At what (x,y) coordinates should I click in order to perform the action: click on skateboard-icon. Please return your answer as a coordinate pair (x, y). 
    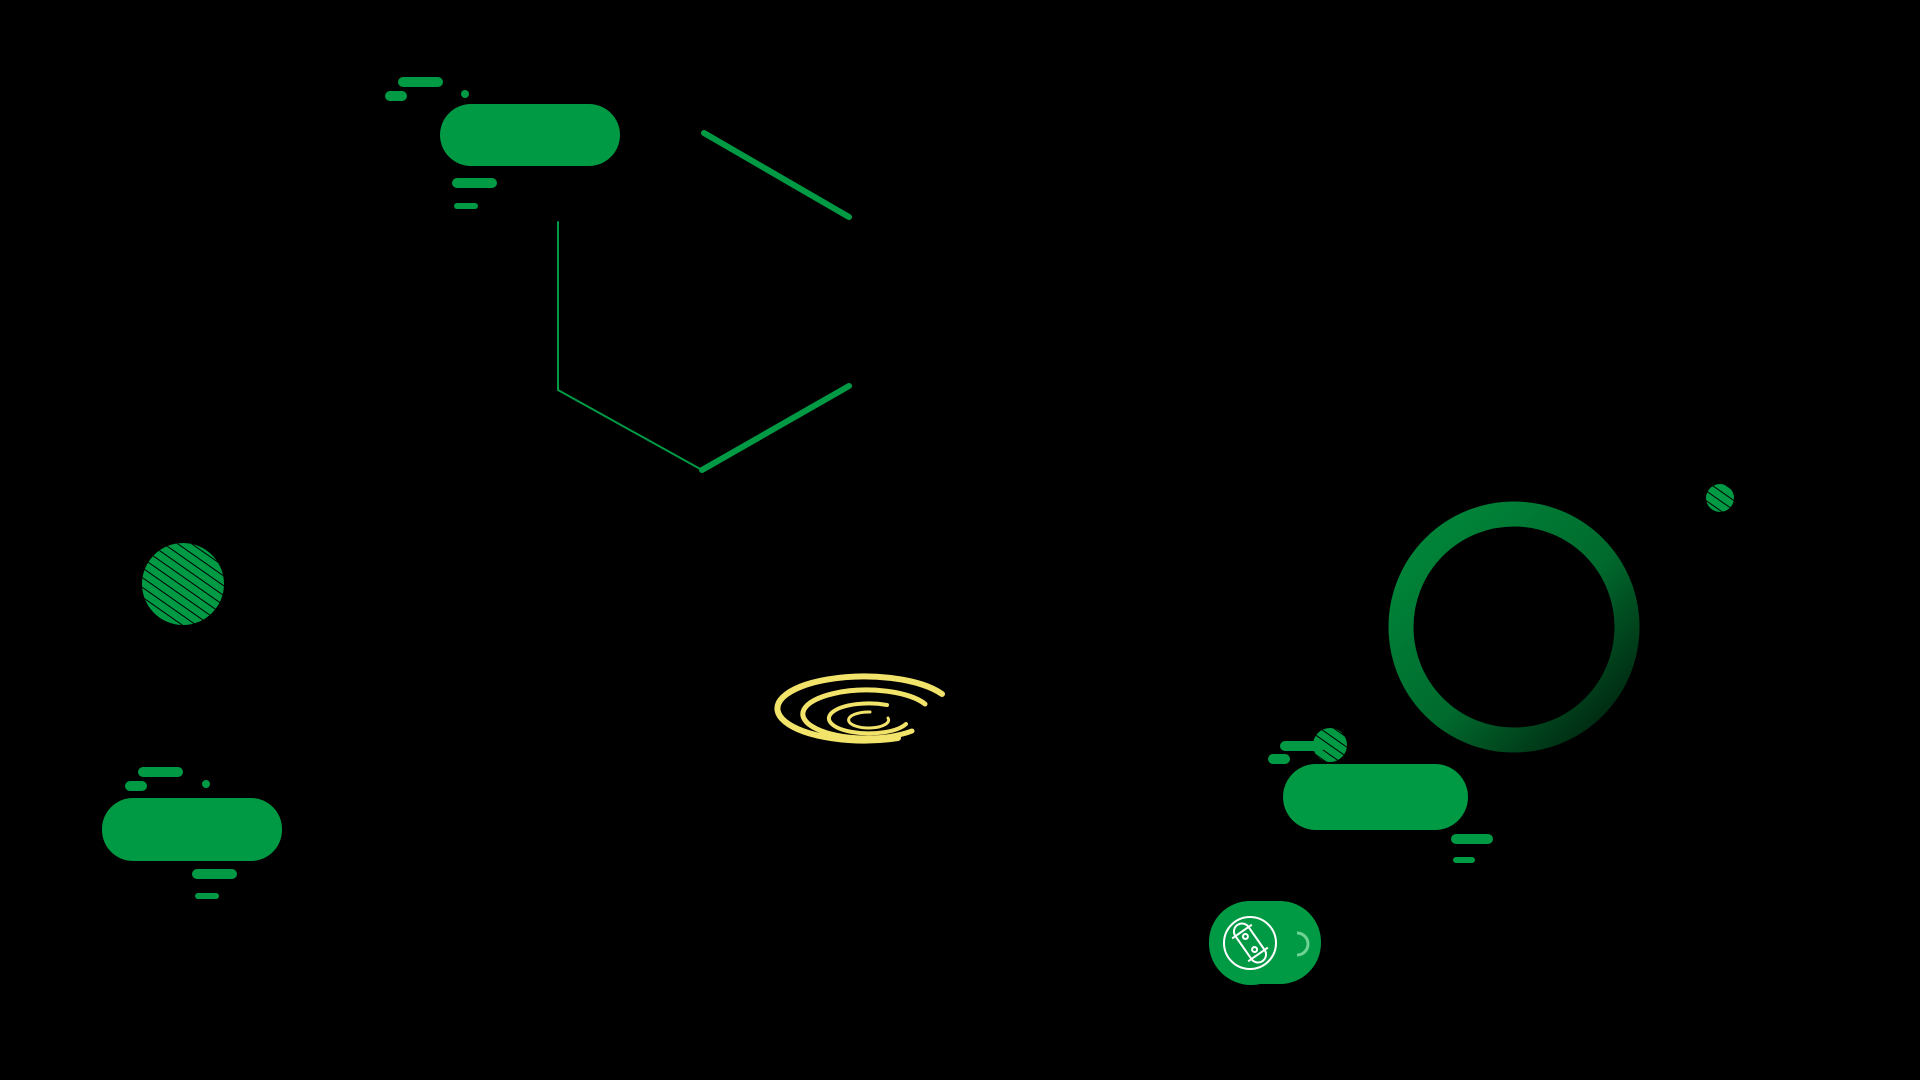
    Looking at the image, I should click on (1250, 943).